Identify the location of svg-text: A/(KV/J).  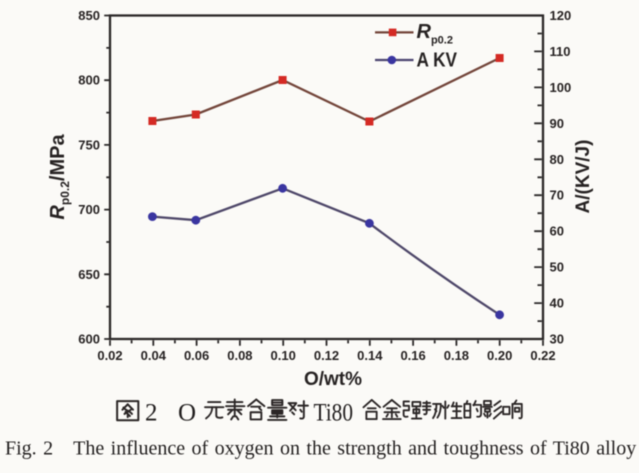
(583, 177).